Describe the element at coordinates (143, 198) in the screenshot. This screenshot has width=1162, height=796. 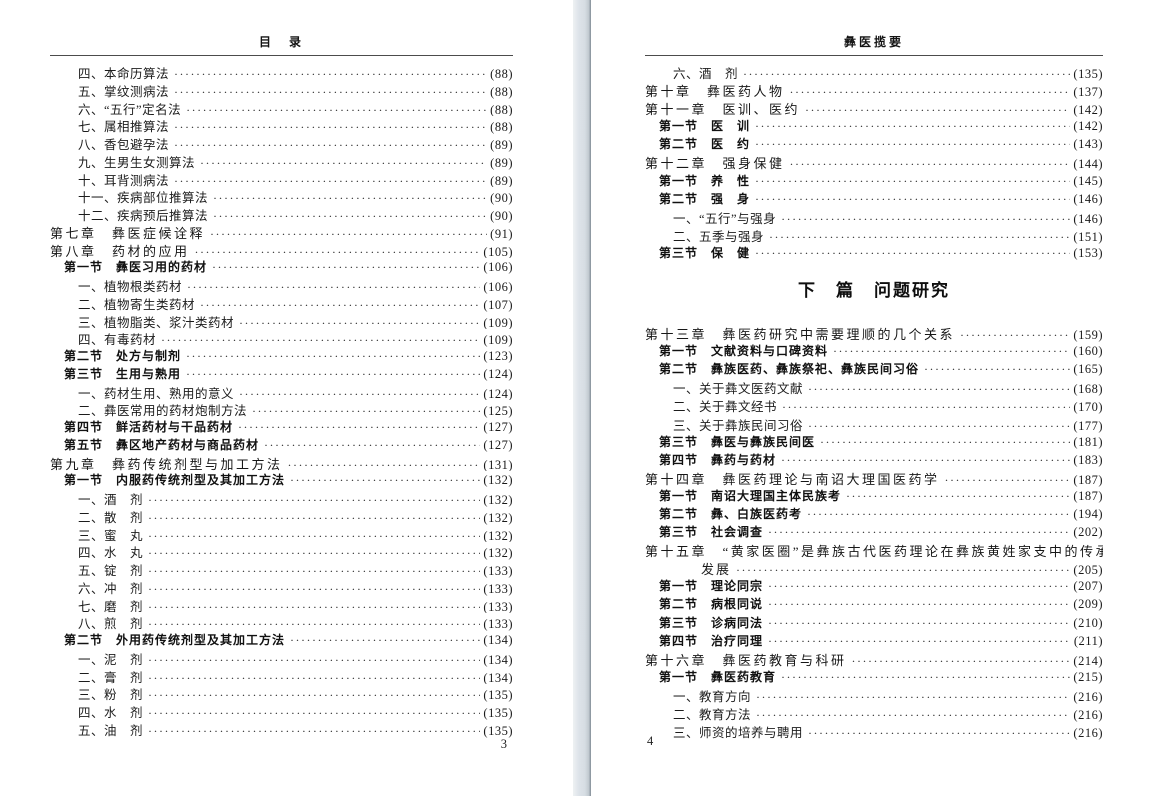
I see `toc-entry-title: 十一、疾病部位推算法` at that location.